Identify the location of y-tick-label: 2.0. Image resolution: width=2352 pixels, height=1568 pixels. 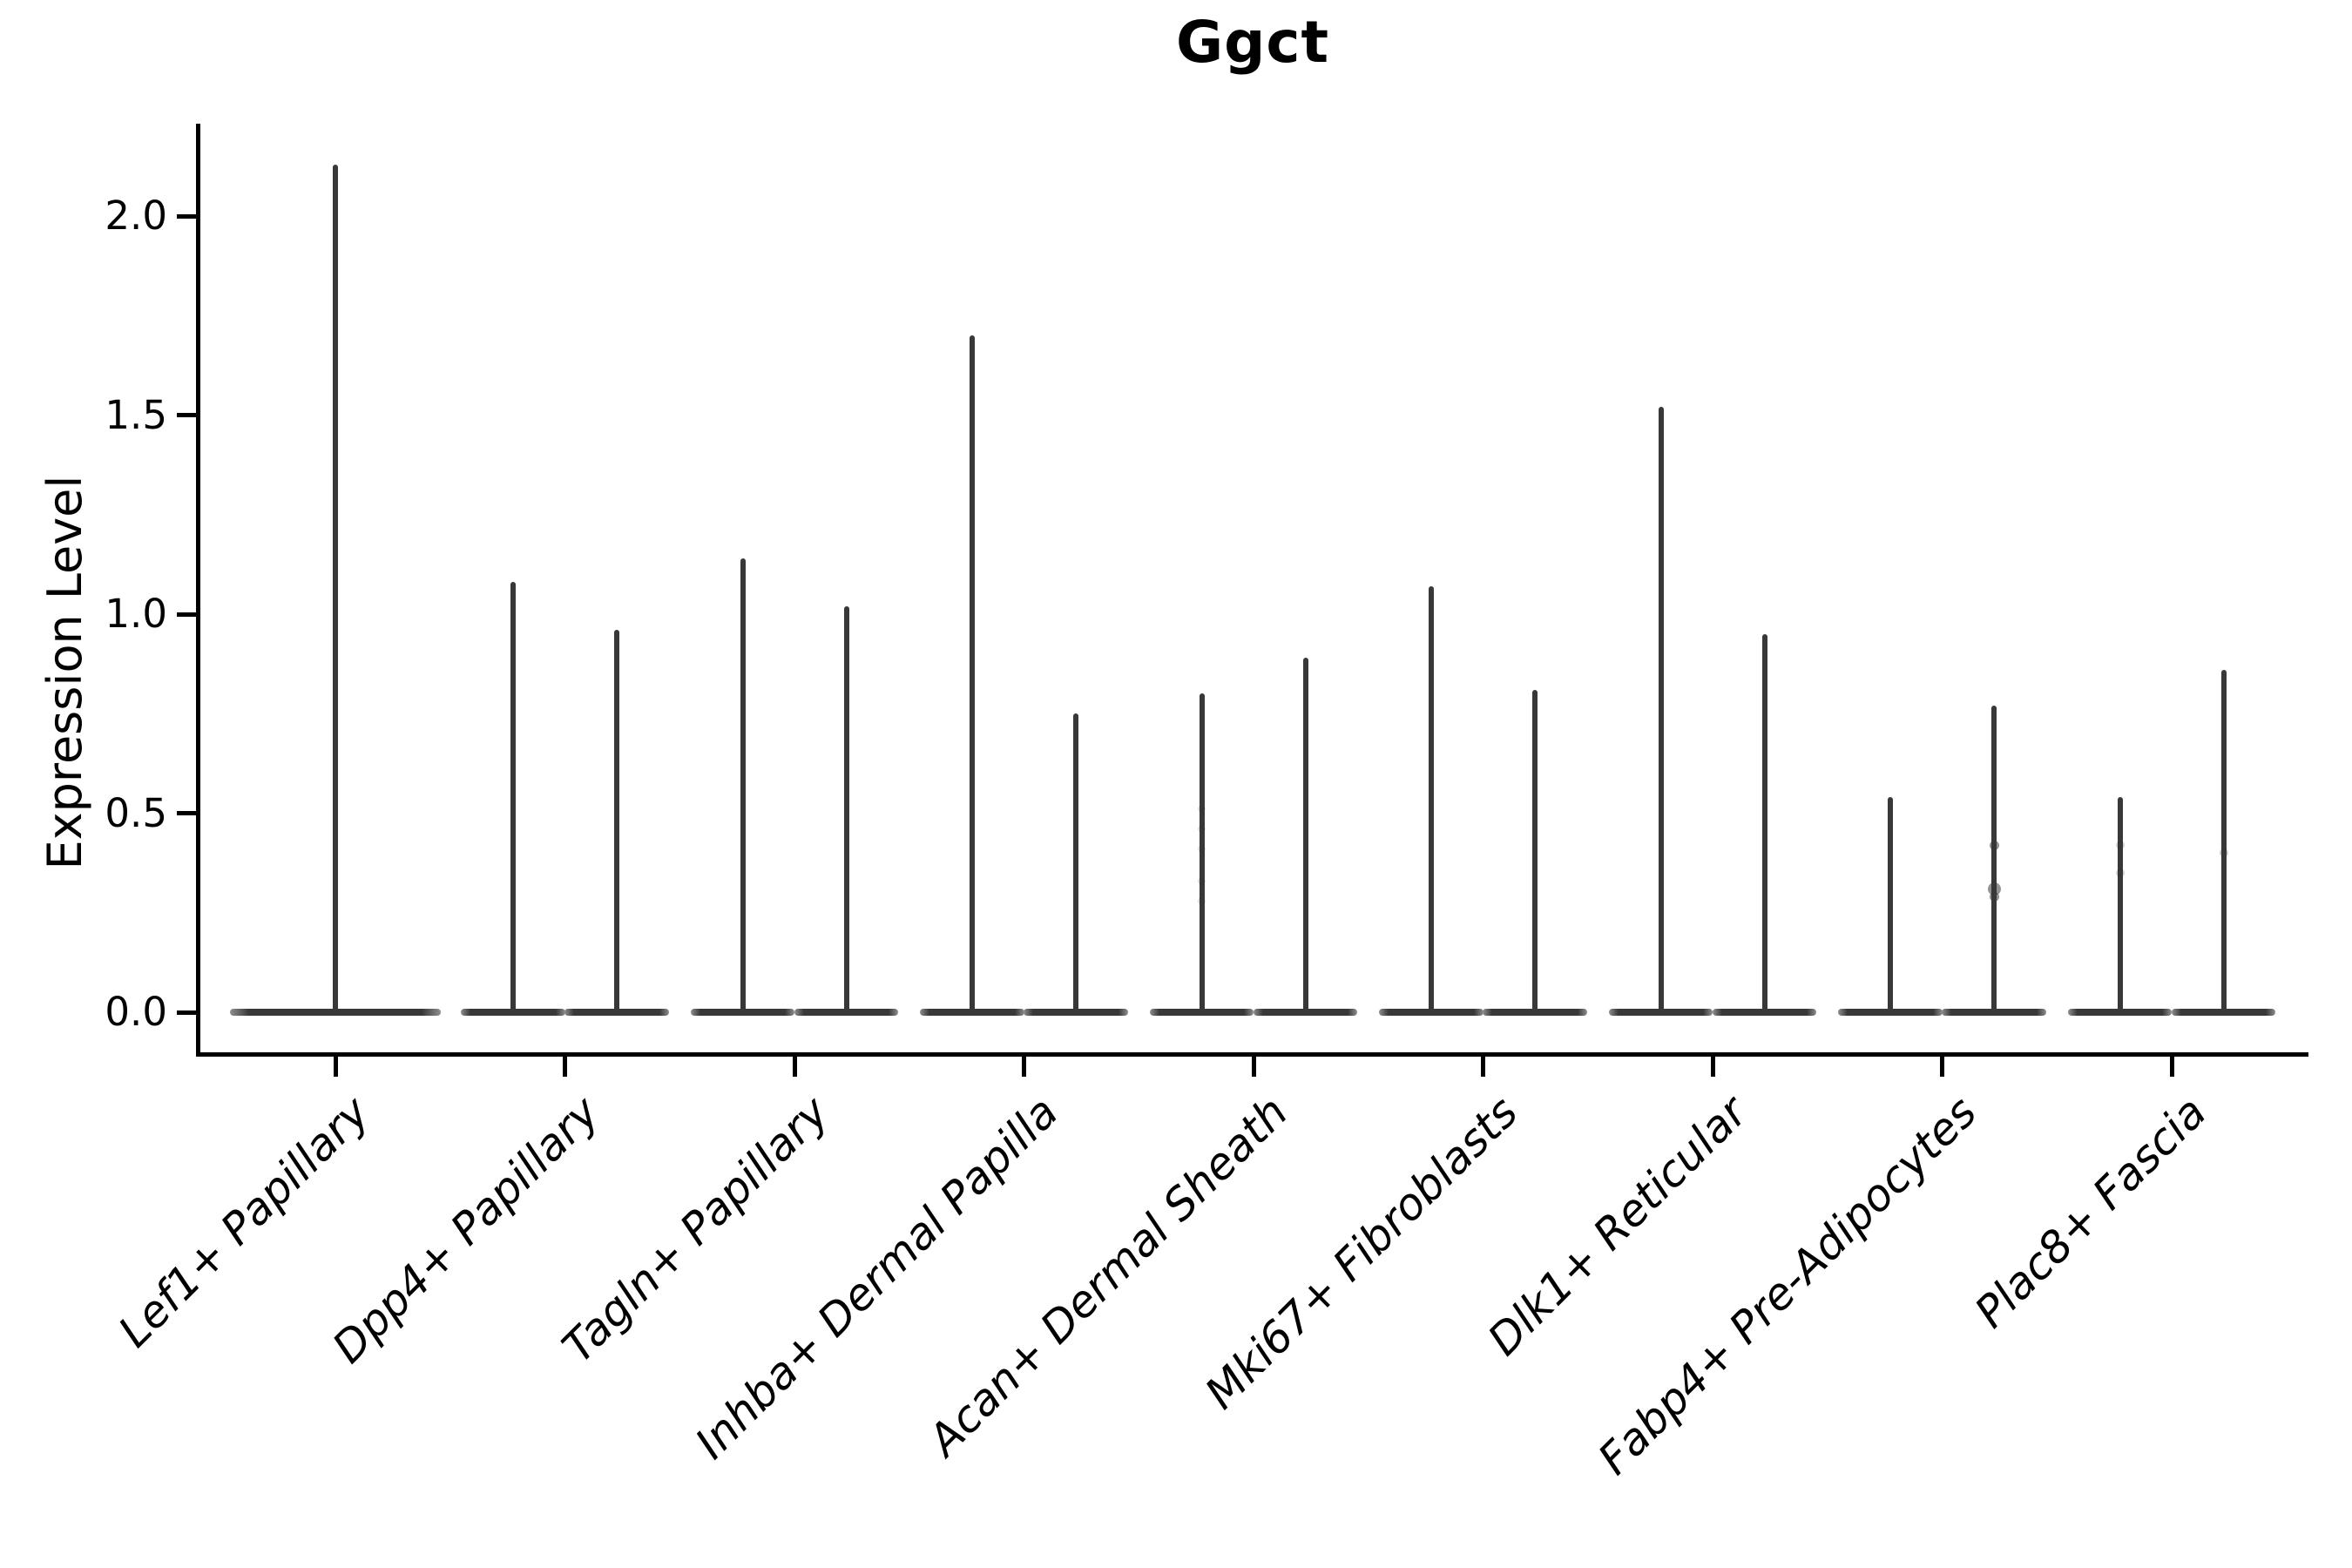
(136, 216).